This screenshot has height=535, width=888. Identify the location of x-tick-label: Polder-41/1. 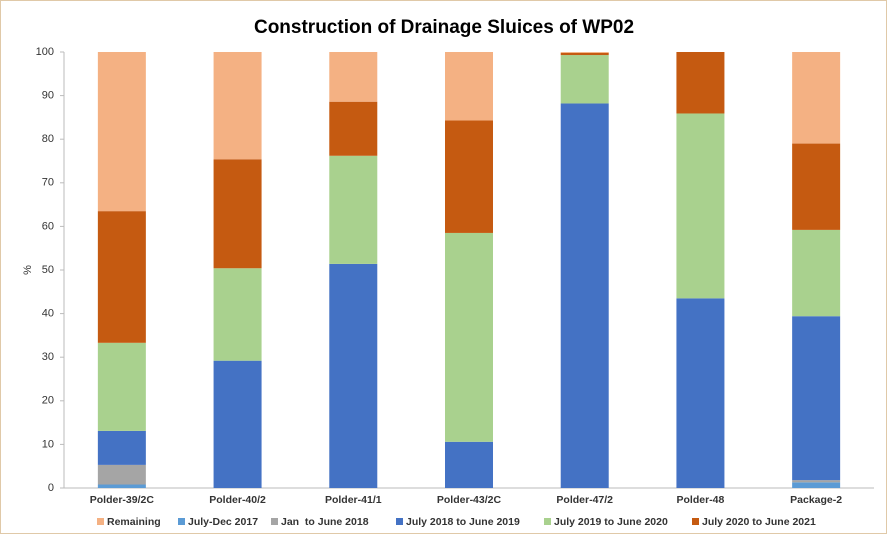
(353, 500).